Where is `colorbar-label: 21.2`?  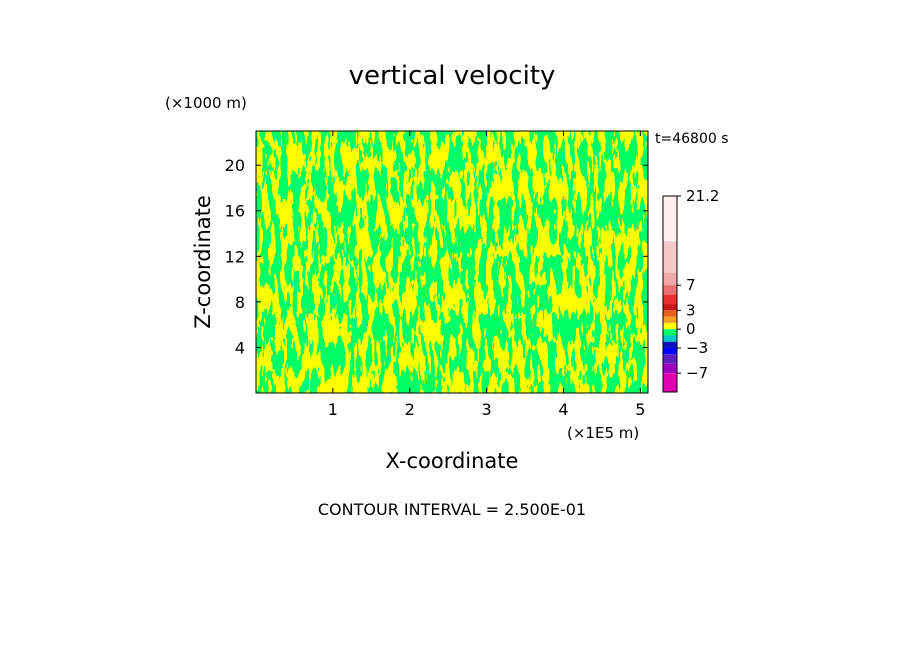 colorbar-label: 21.2 is located at coordinates (702, 196).